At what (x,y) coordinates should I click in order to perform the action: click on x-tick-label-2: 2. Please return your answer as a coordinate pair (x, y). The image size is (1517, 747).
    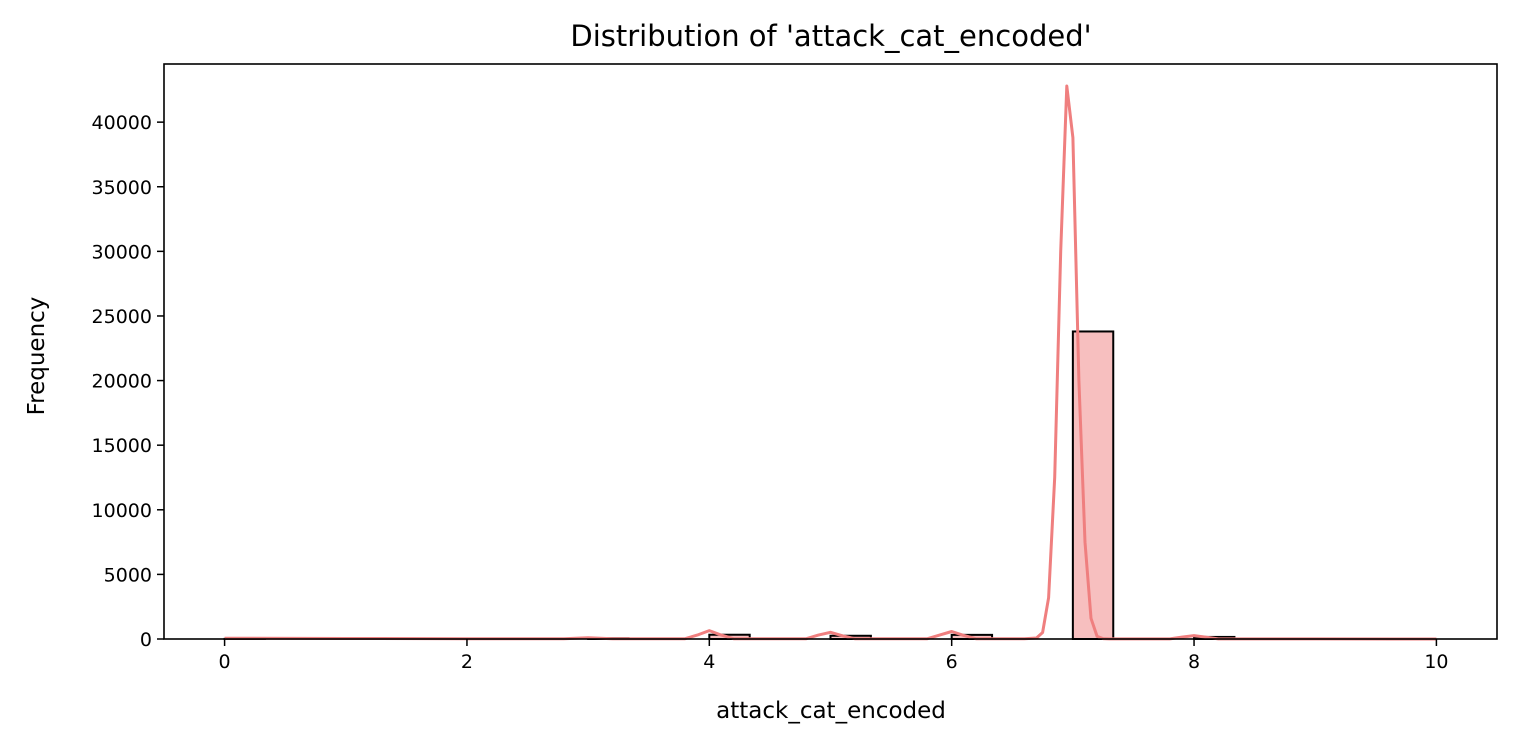
    Looking at the image, I should click on (467, 662).